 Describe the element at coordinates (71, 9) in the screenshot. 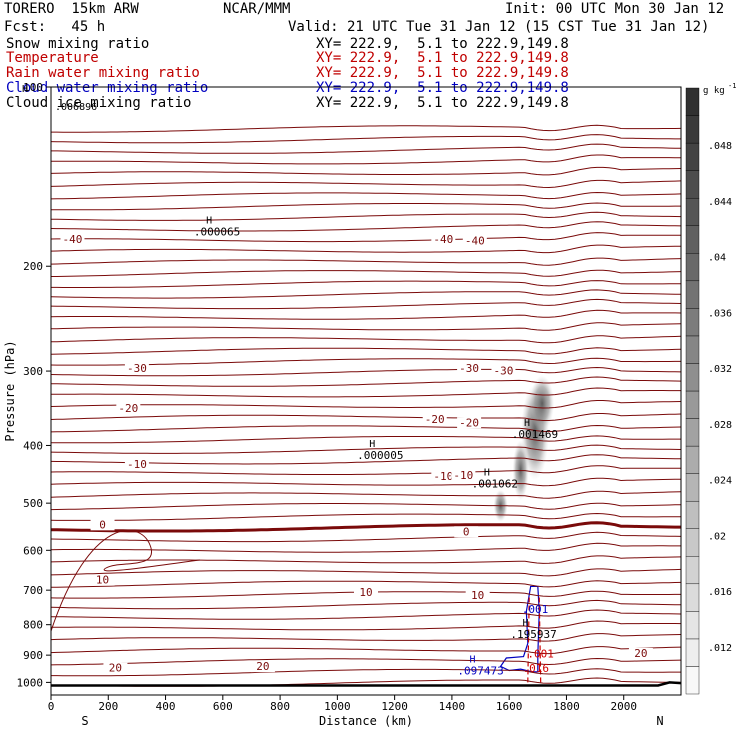

I see `model-label: TORERO 15km ARW` at that location.